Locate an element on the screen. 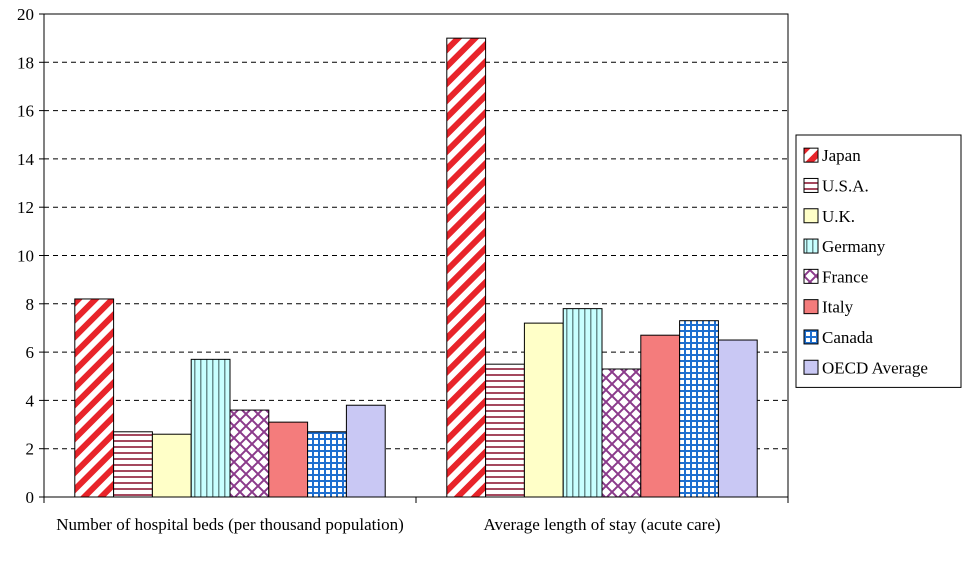 Image resolution: width=962 pixels, height=569 pixels. legend-label: Canada is located at coordinates (847, 337).